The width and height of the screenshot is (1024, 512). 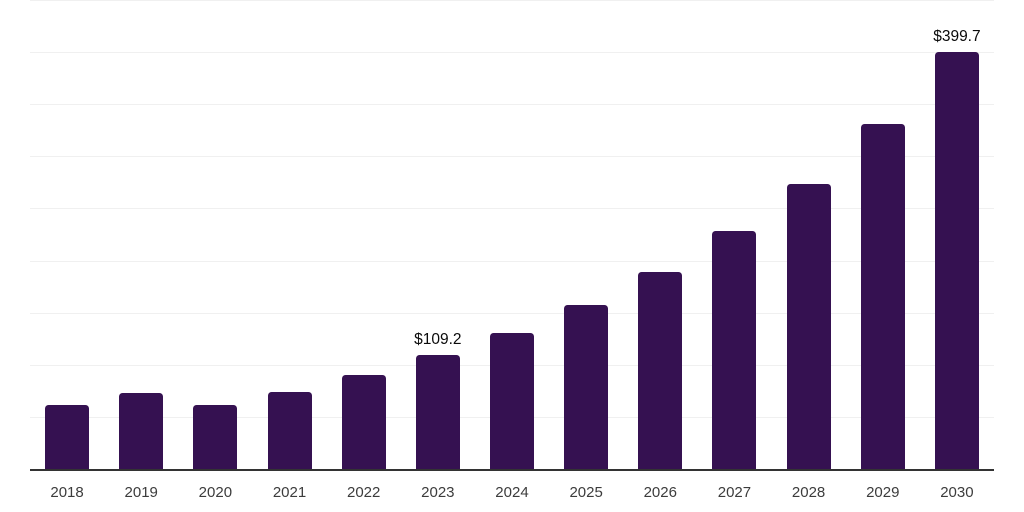 I want to click on x-tick-2018: 2018, so click(x=67, y=492).